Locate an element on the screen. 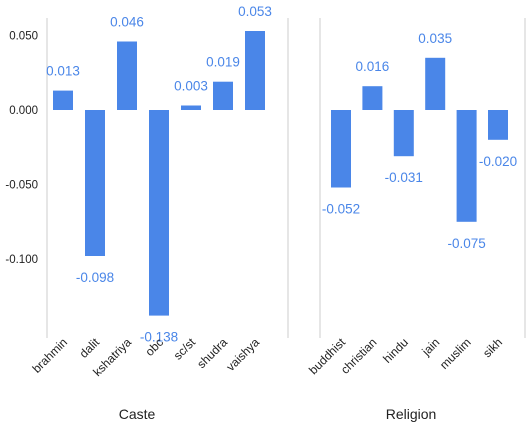 The height and width of the screenshot is (424, 530). religion-value-label: -0.075 is located at coordinates (466, 243).